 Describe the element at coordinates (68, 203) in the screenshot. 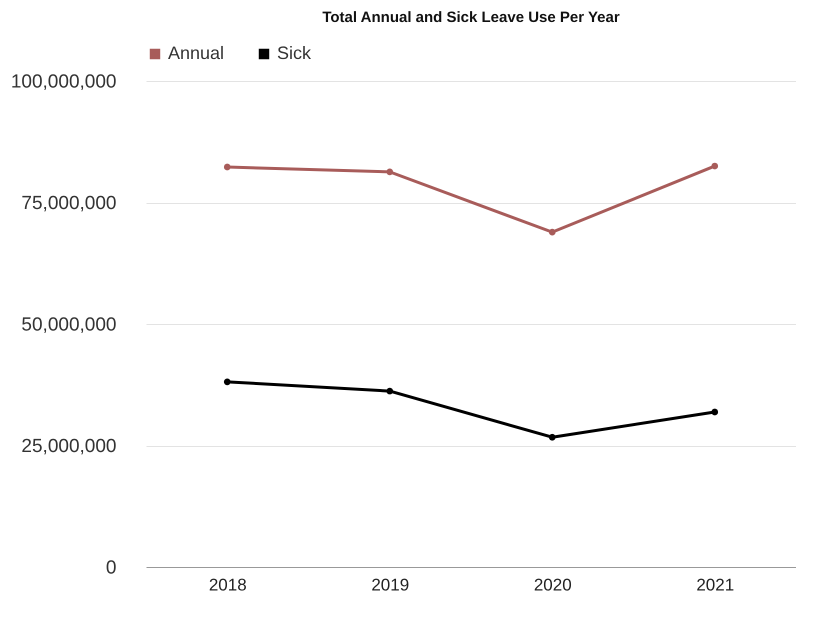

I see `y-tick-label: 75,000,000` at that location.